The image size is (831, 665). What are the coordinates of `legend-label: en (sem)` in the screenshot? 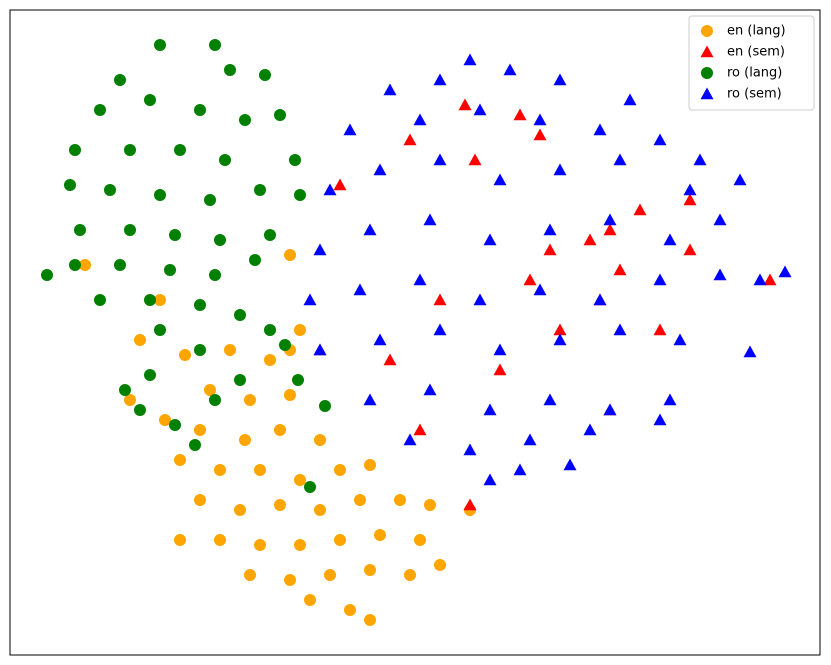 It's located at (756, 52).